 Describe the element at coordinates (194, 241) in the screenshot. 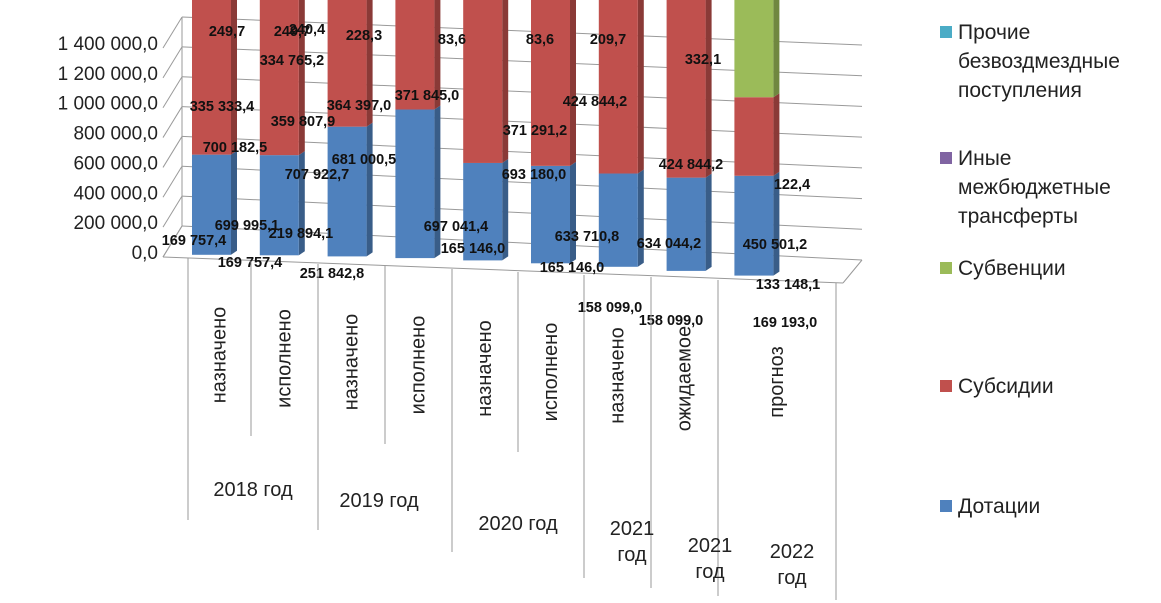

I see `data-label-grants-0: 169 757,4` at that location.